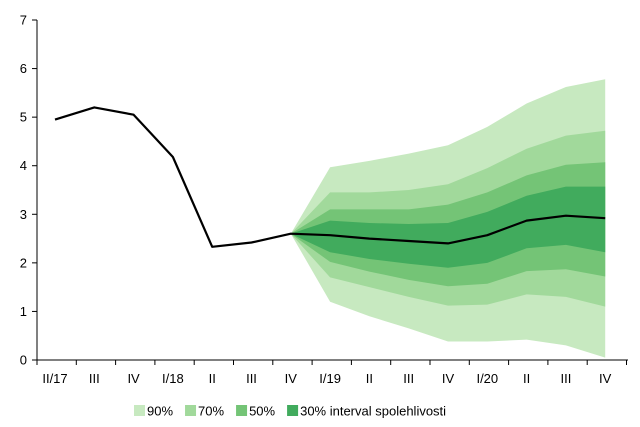  What do you see at coordinates (330, 378) in the screenshot?
I see `x-tick-label: I/19` at bounding box center [330, 378].